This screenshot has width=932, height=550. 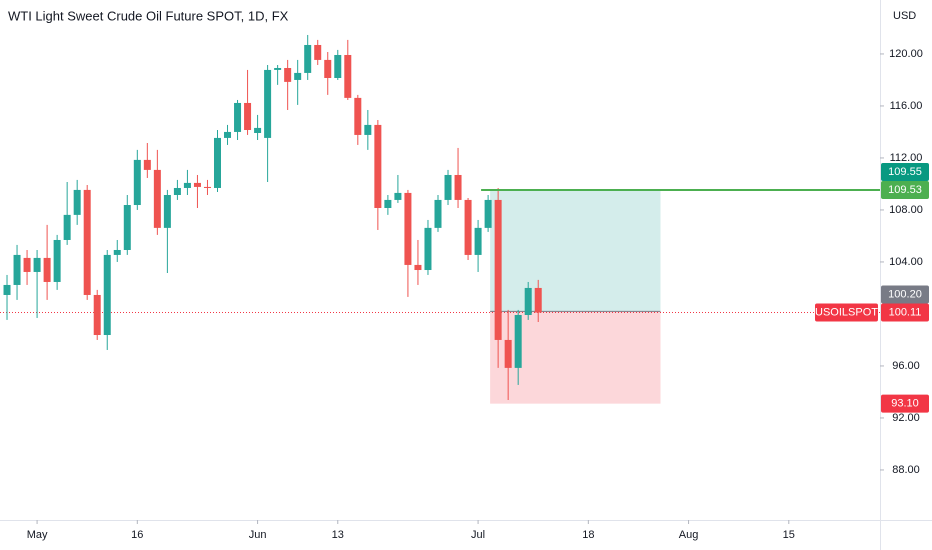 What do you see at coordinates (338, 535) in the screenshot?
I see `x-tick-label: 13` at bounding box center [338, 535].